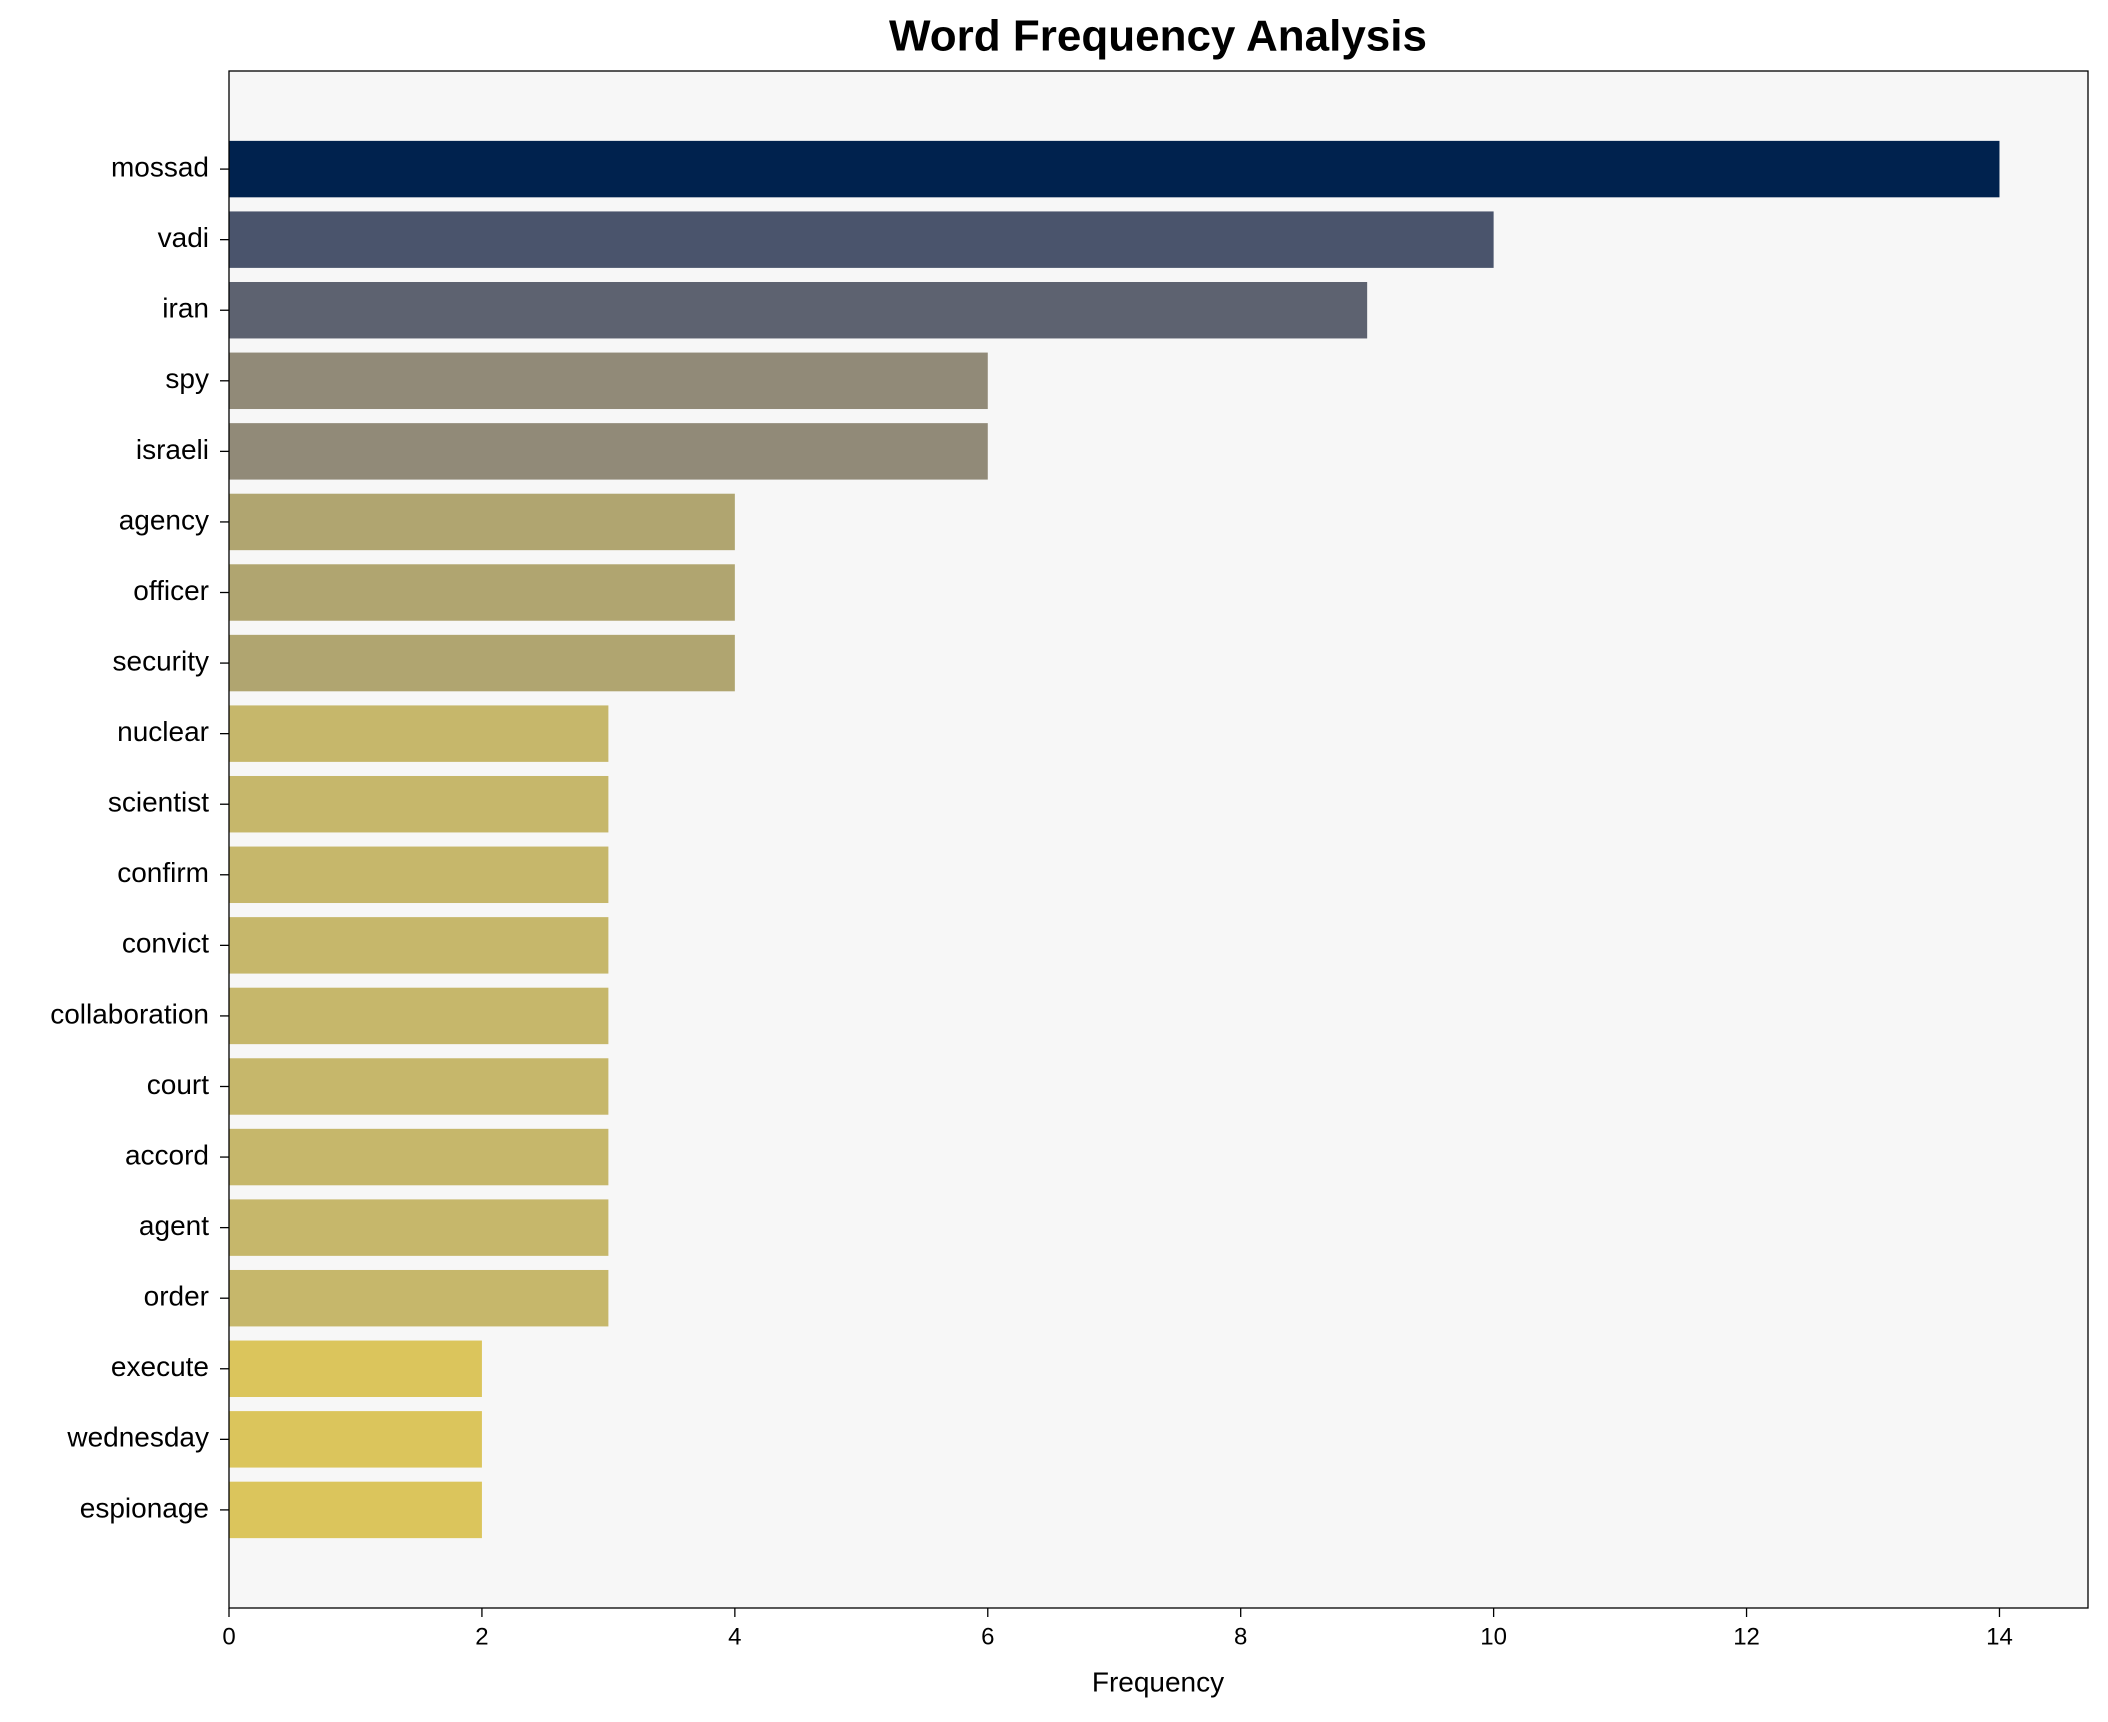  Describe the element at coordinates (187, 378) in the screenshot. I see `y-tick-label: spy` at that location.